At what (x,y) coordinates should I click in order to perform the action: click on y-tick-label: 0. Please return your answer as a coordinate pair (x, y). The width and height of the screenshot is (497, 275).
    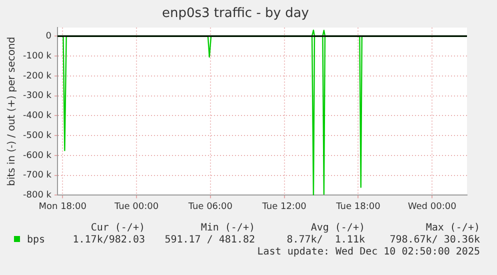
    Looking at the image, I should click on (49, 36).